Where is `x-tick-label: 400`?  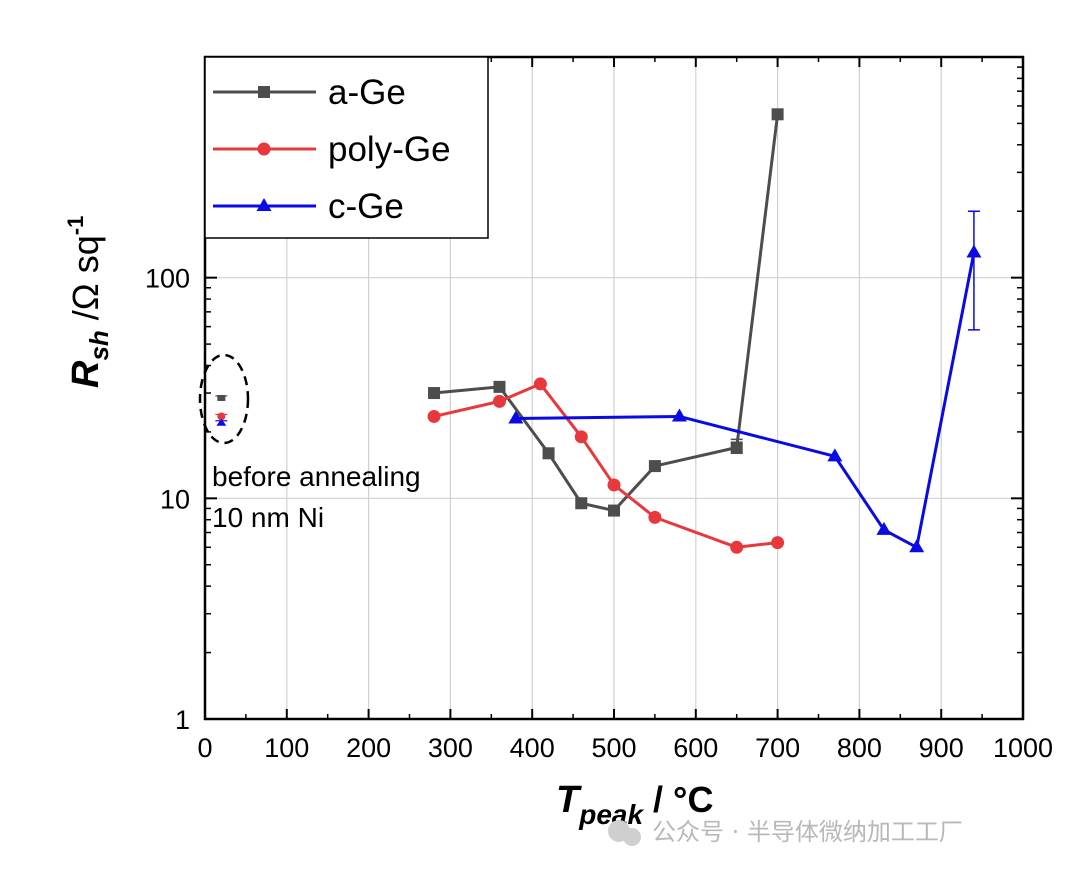 x-tick-label: 400 is located at coordinates (532, 748).